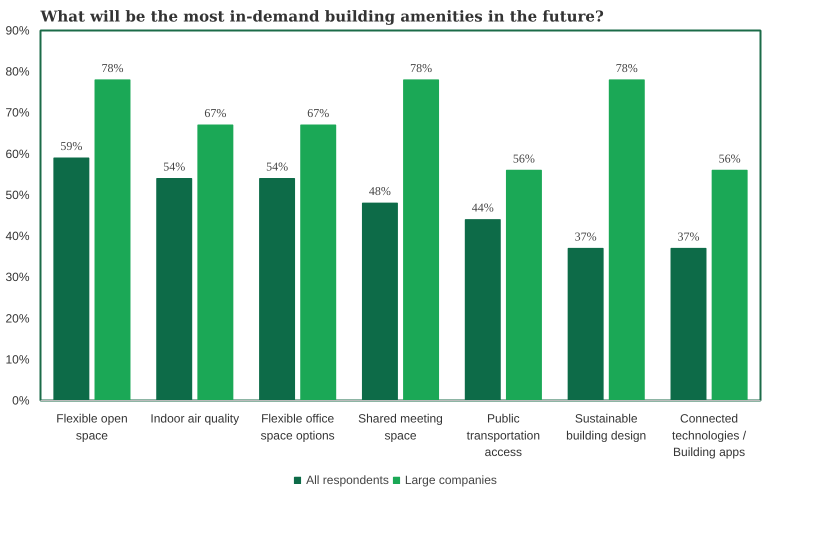  Describe the element at coordinates (17, 153) in the screenshot. I see `y-tick-label: 60%` at that location.